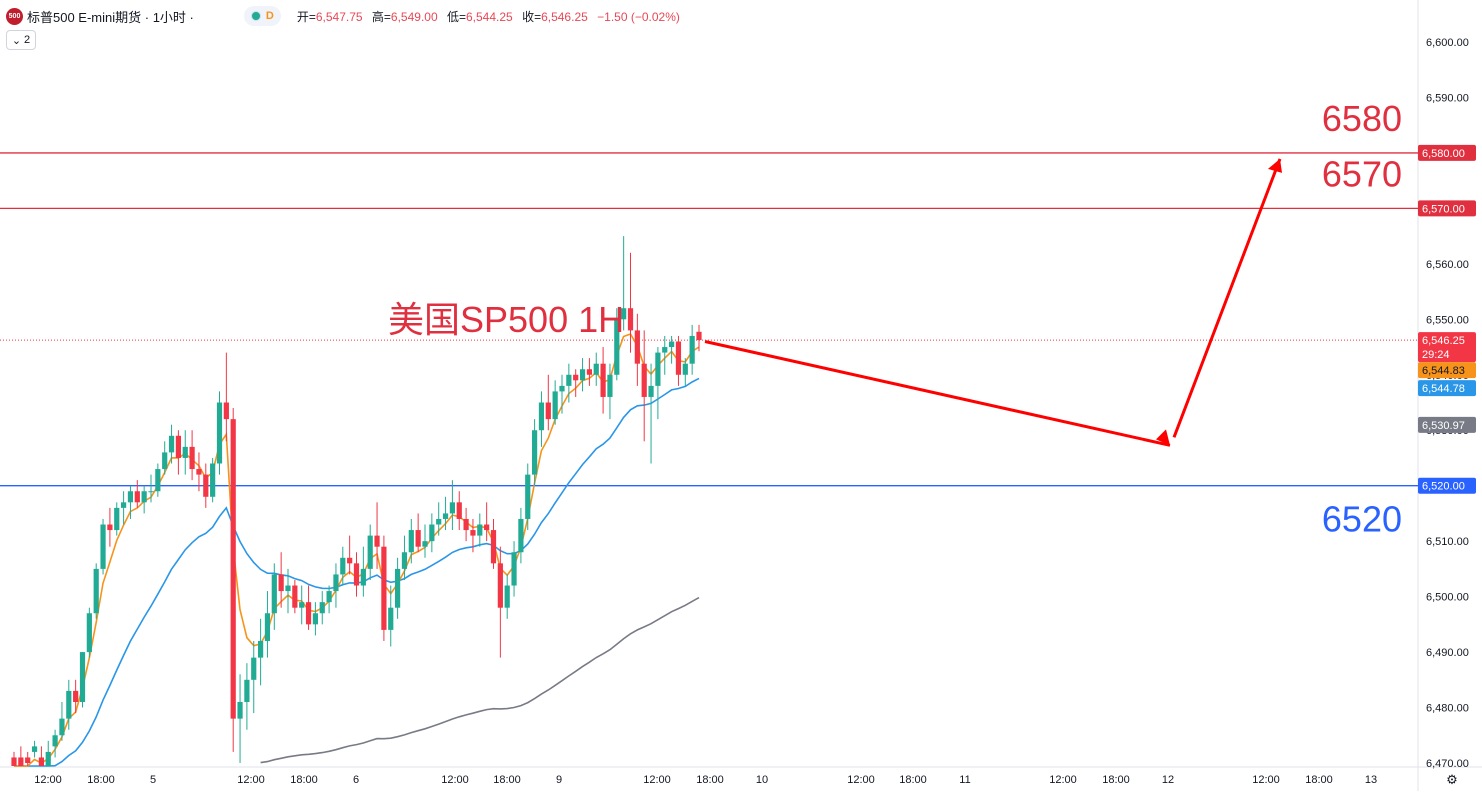  Describe the element at coordinates (262, 16) in the screenshot. I see `market-status-pill: D` at that location.